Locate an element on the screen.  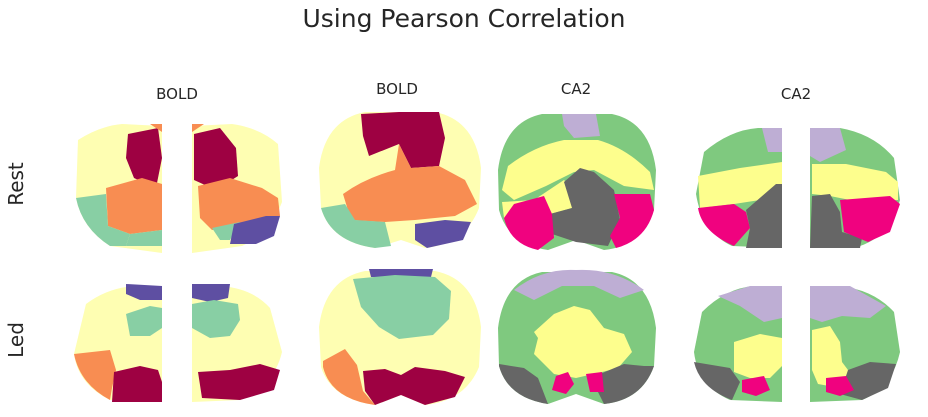
column-label-ca2-2: CA2 is located at coordinates (796, 94).